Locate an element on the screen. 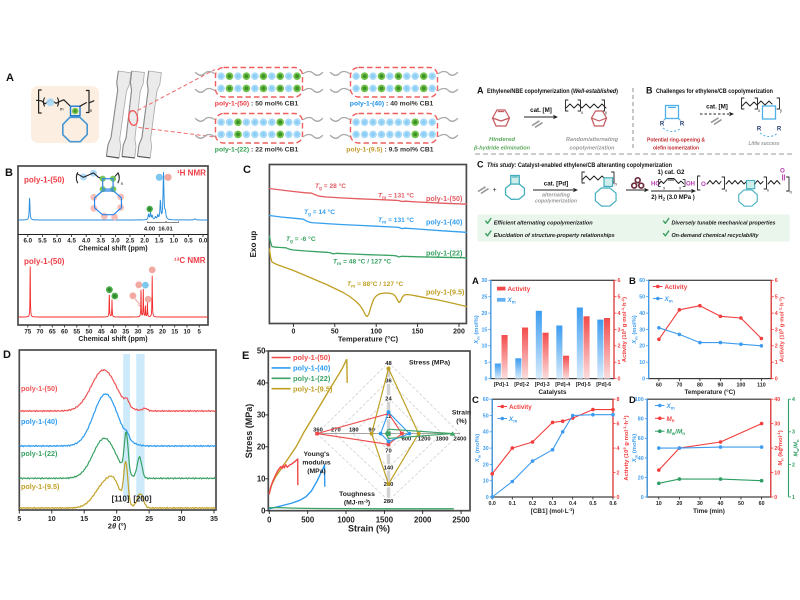 The height and width of the screenshot is (600, 800). svg-text: 1 is located at coordinates (793, 498).